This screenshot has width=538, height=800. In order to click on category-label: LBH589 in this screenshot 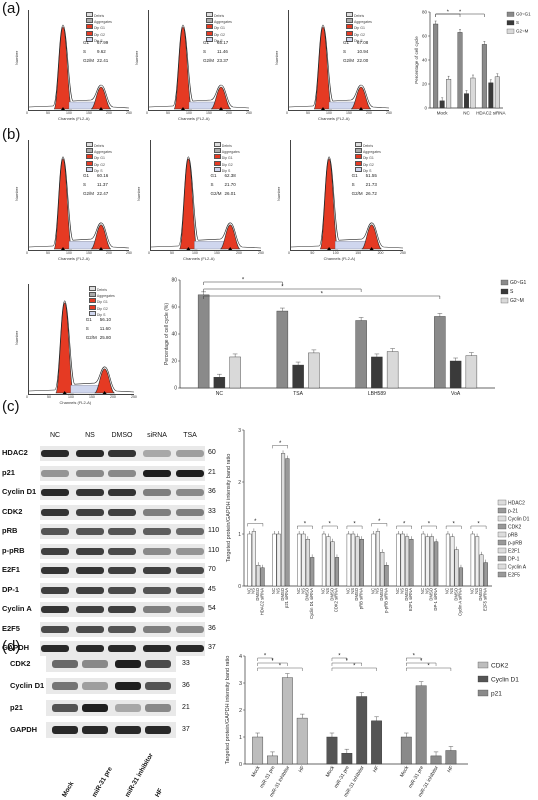, I will do `click(377, 394)`.